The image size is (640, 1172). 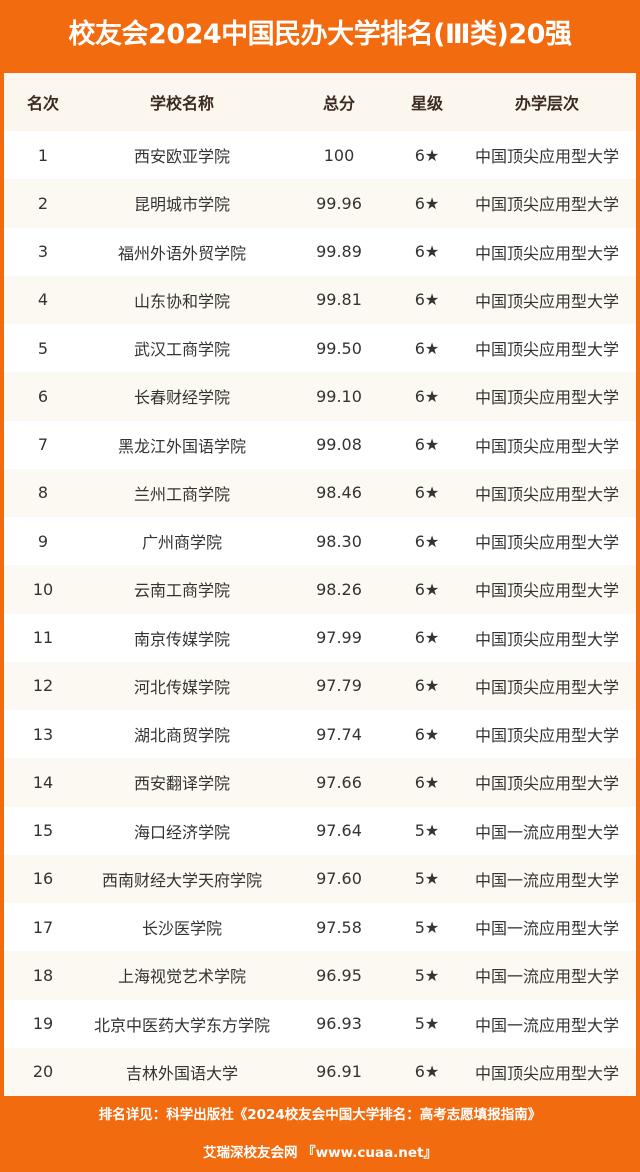 I want to click on cell-school: 西安欧亚学院, so click(x=181, y=157).